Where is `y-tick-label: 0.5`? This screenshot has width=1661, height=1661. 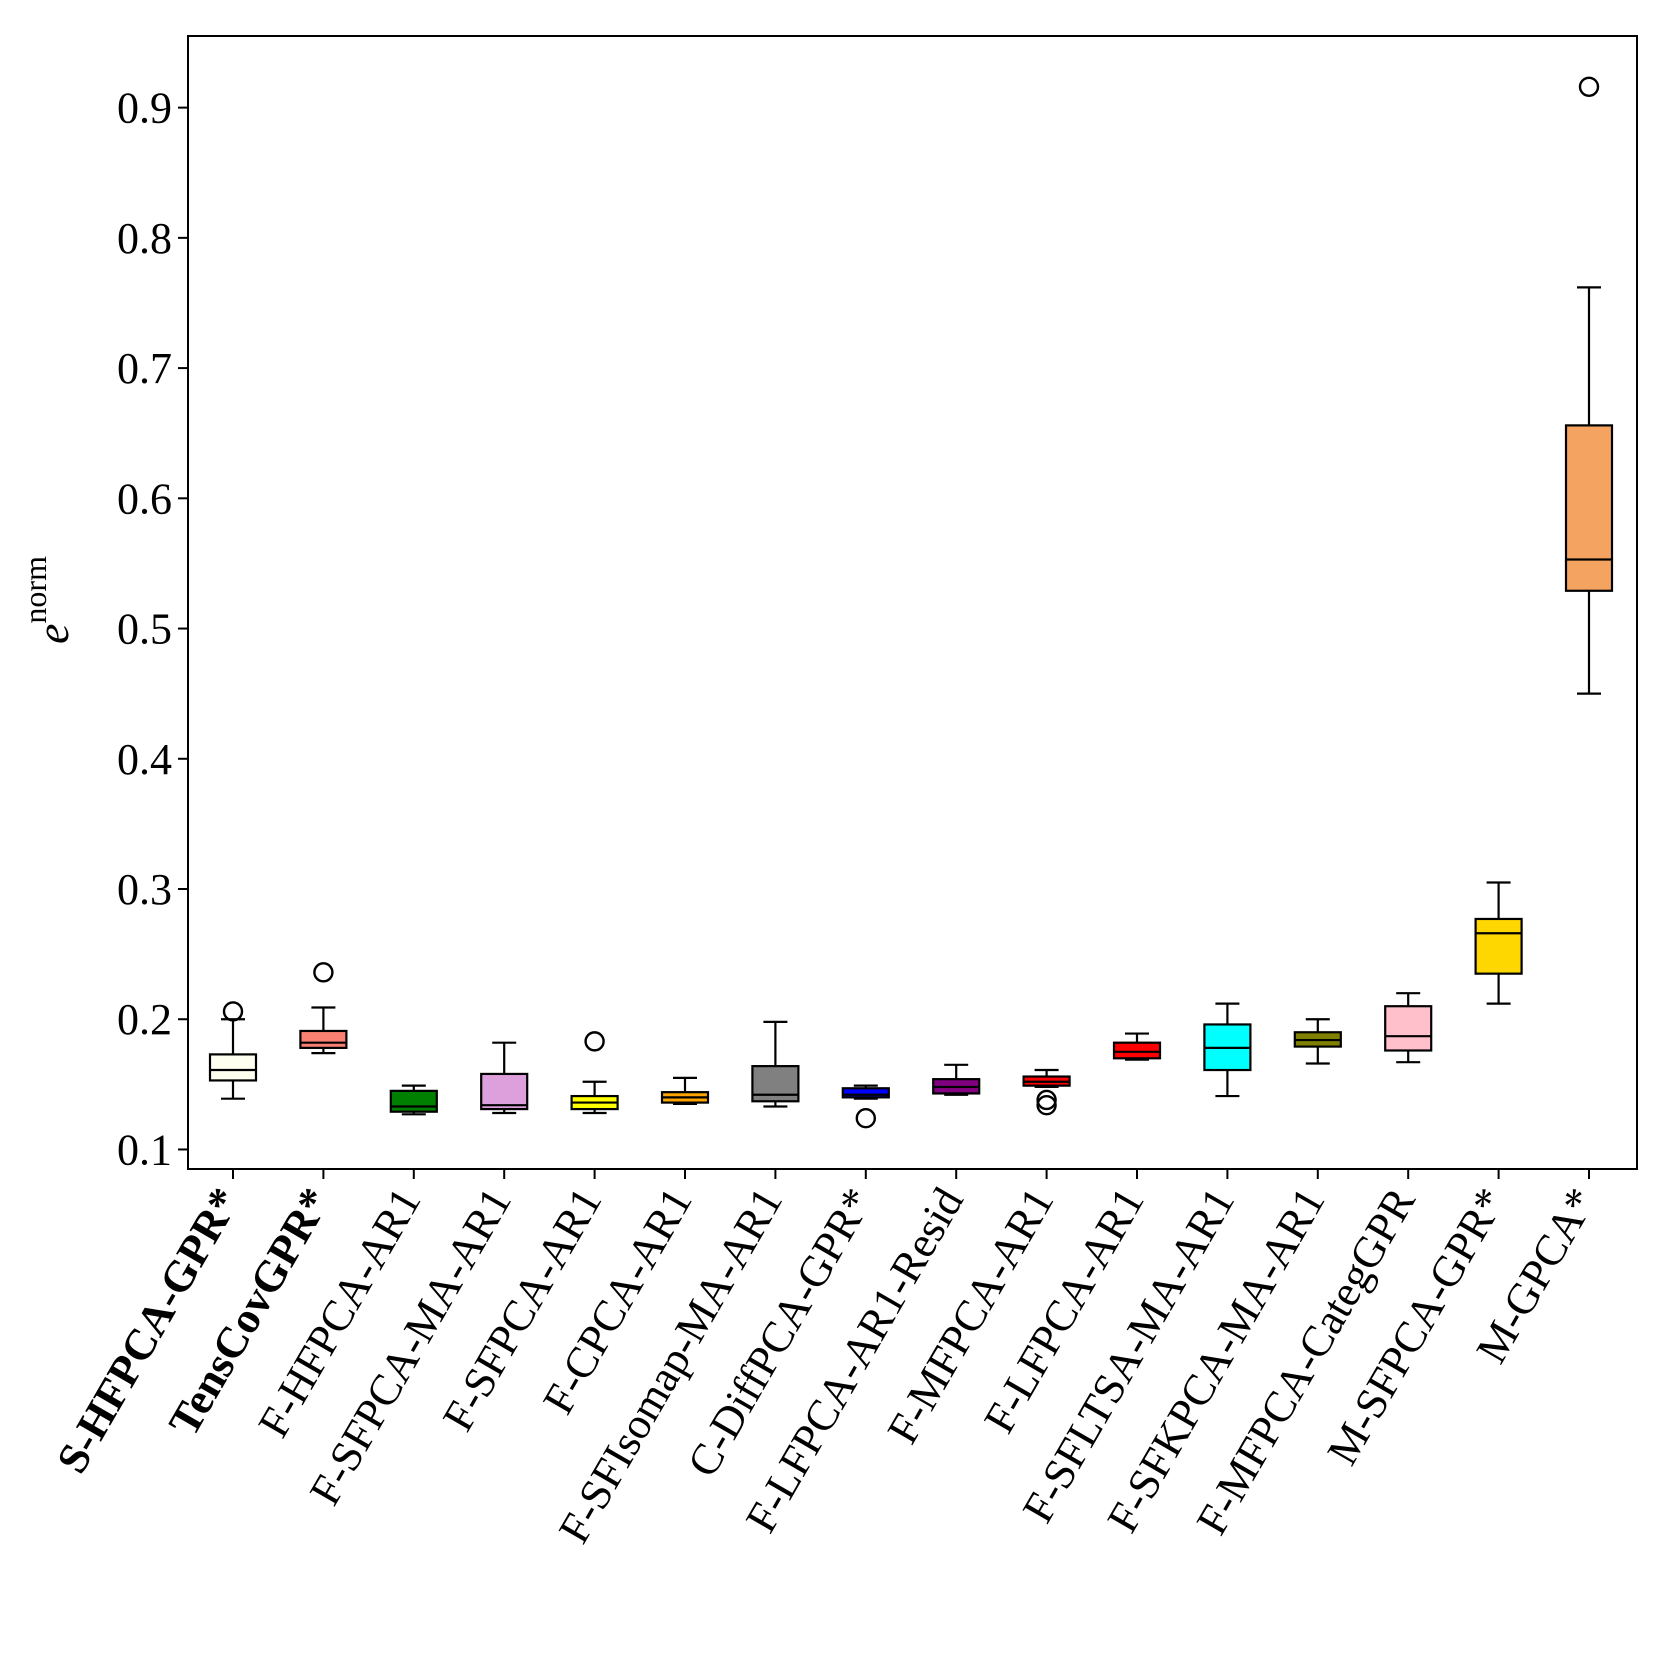 y-tick-label: 0.5 is located at coordinates (144, 629).